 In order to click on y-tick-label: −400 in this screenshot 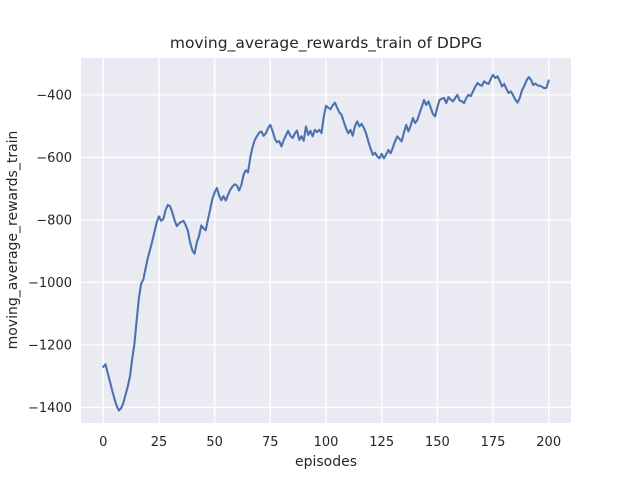, I will do `click(54, 95)`.